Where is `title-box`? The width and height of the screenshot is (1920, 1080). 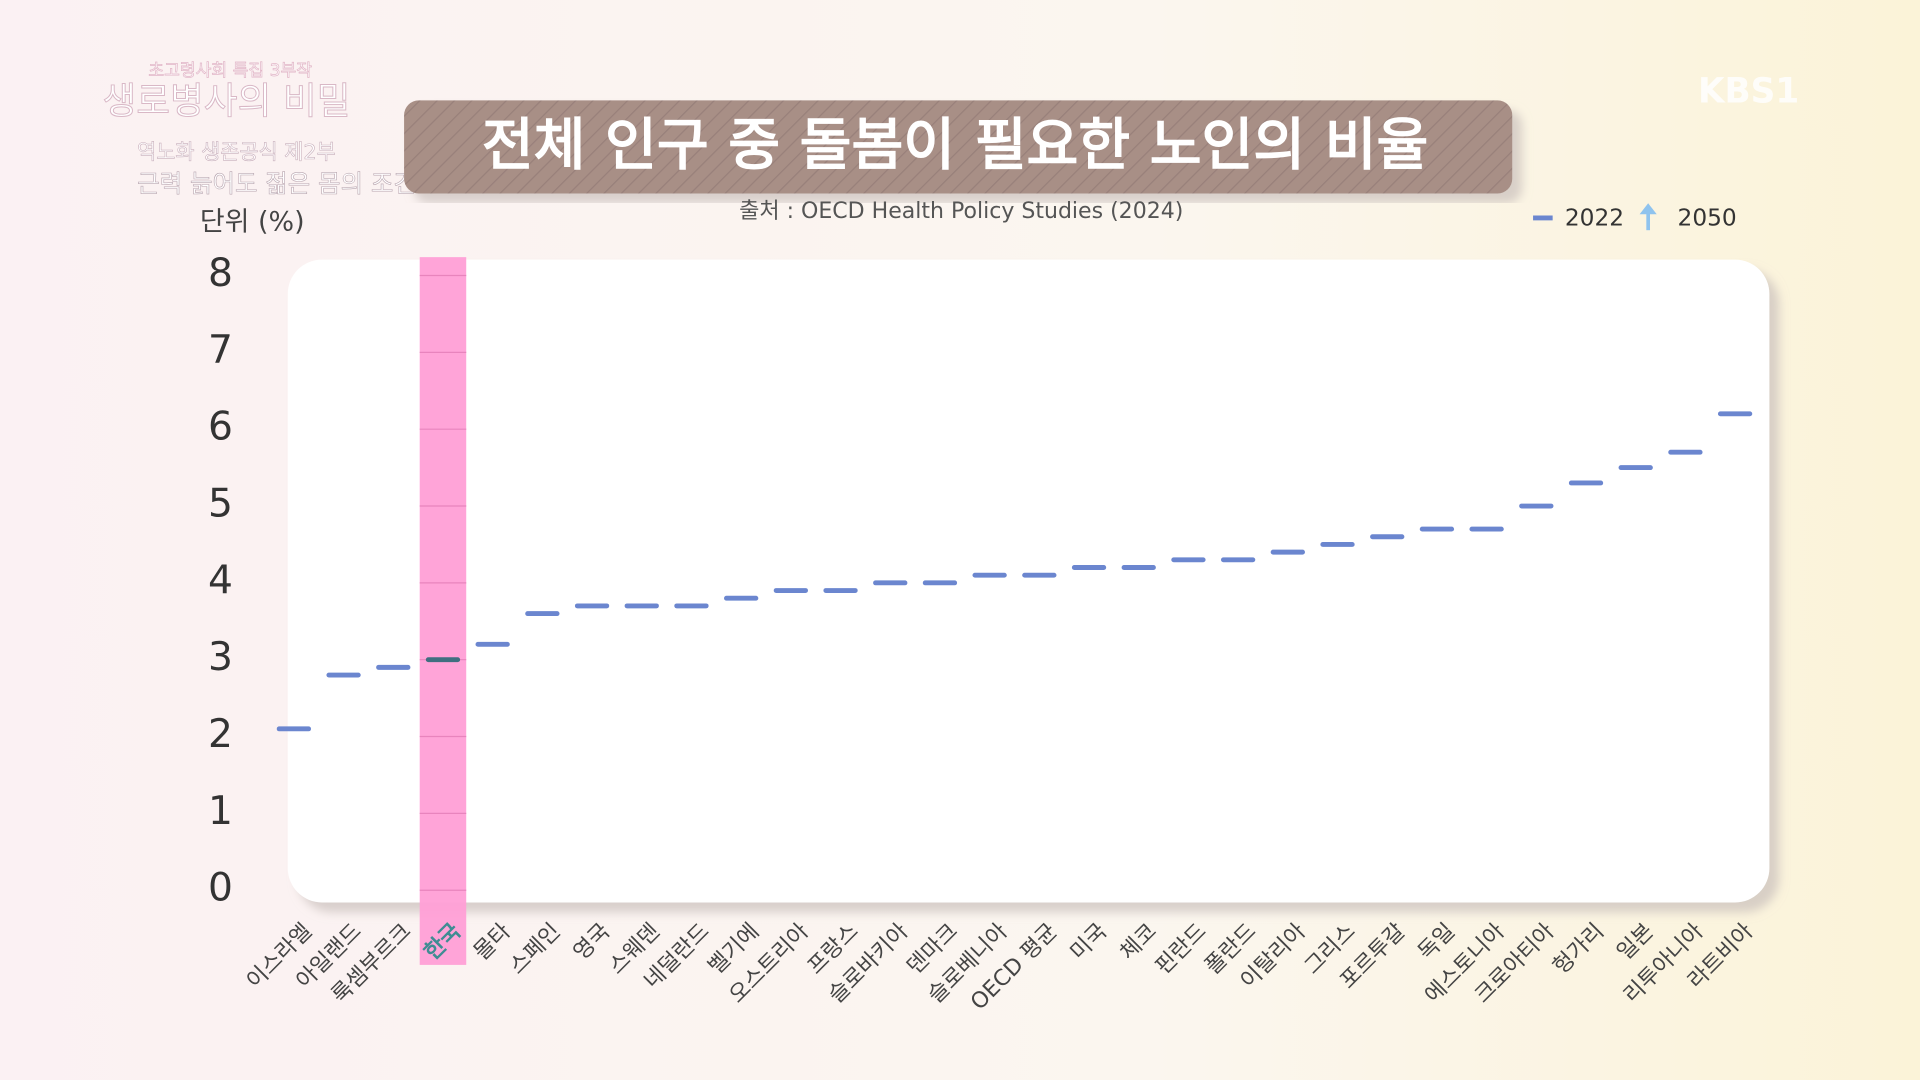 title-box is located at coordinates (958, 147).